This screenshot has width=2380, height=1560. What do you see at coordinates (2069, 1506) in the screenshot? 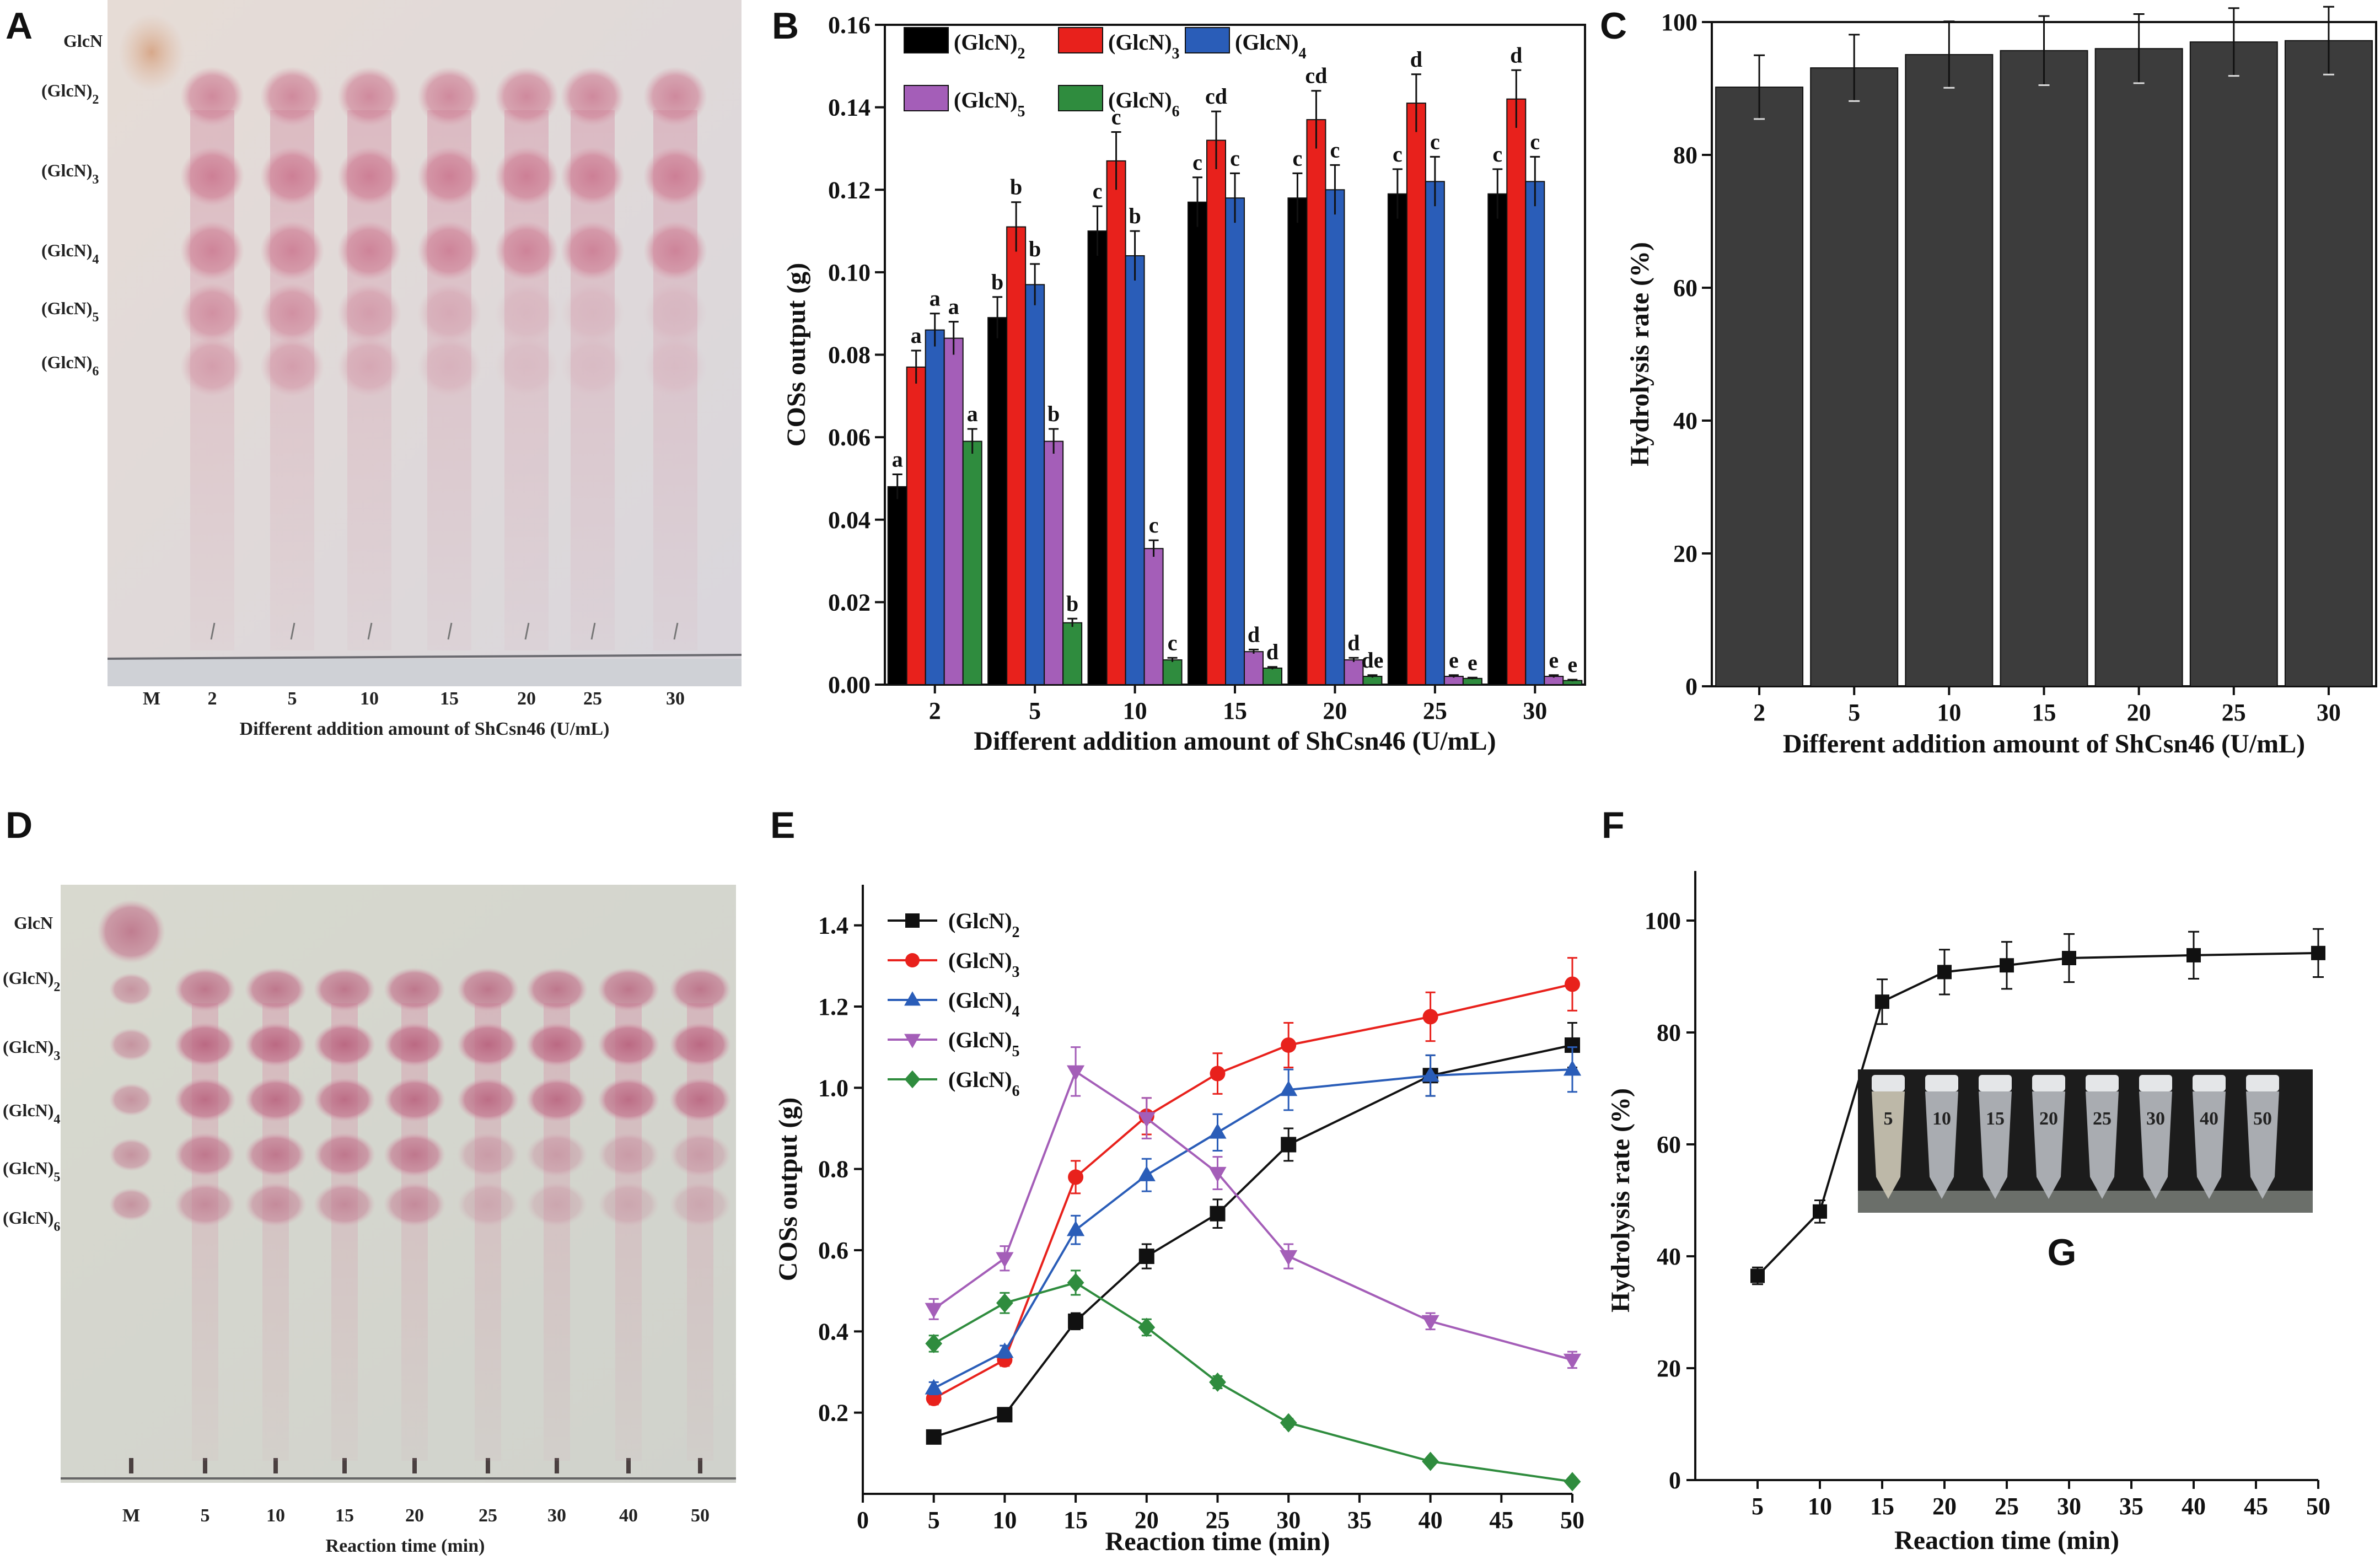
I see `chart-f-xtick-label: 30` at bounding box center [2069, 1506].